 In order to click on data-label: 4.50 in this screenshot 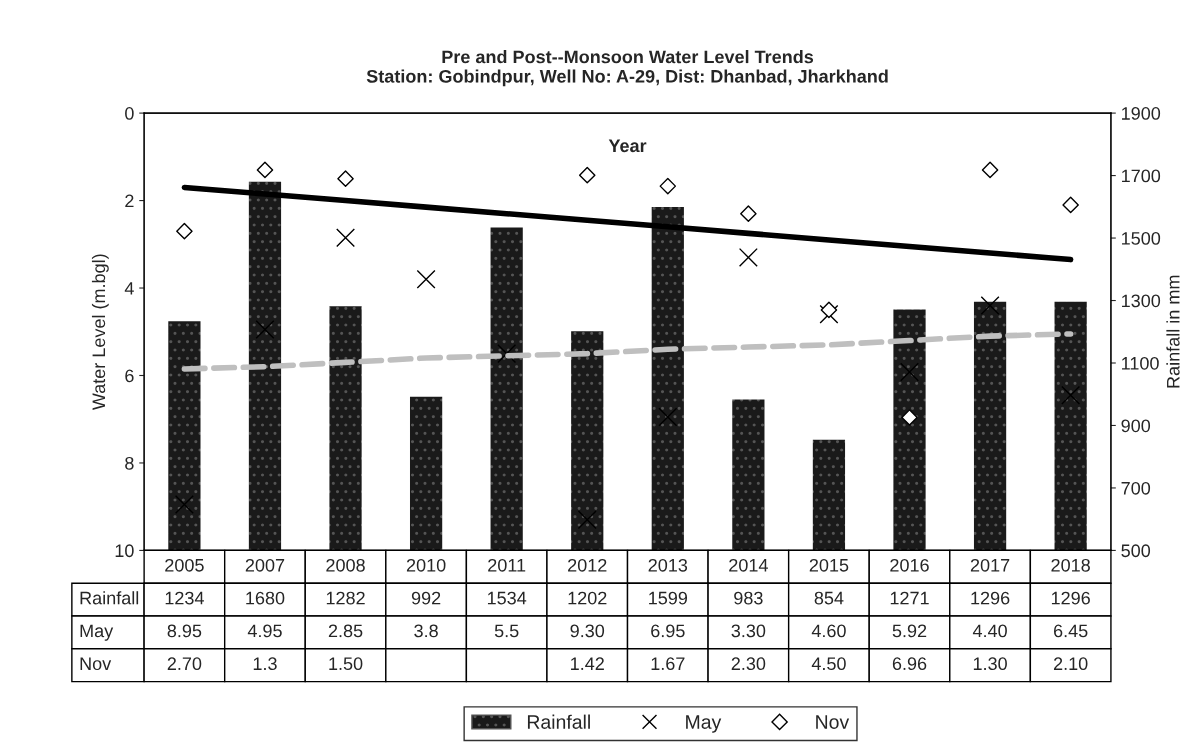, I will do `click(828, 664)`.